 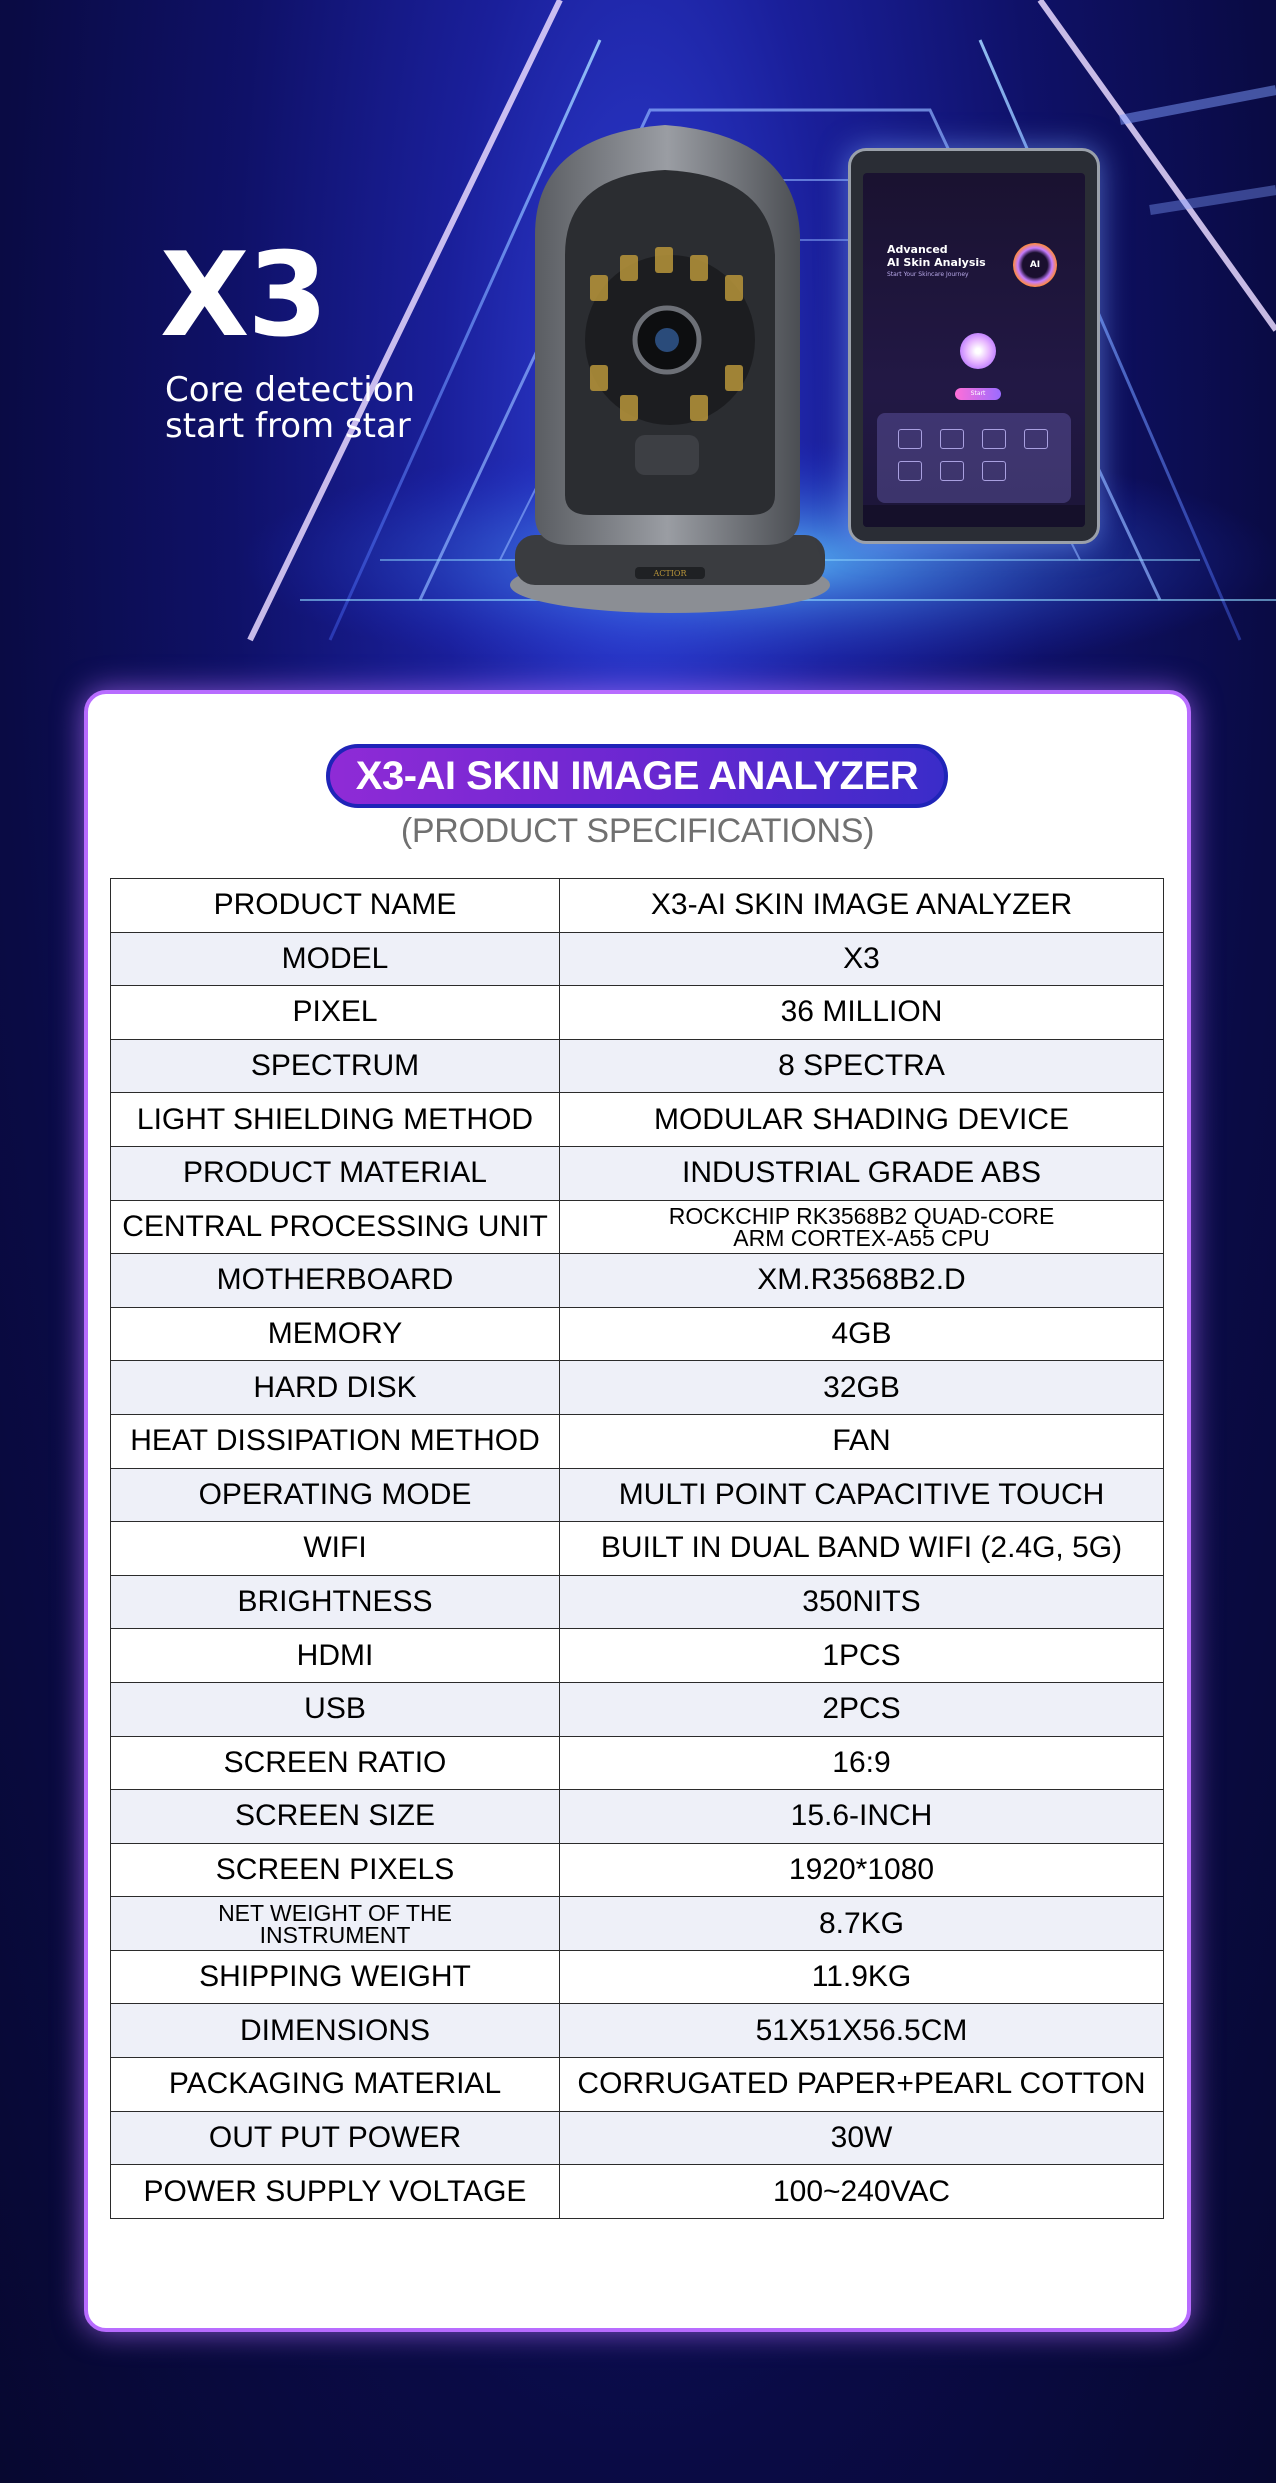 What do you see at coordinates (335, 2084) in the screenshot?
I see `spec-label: PACKAGING MATERIAL` at bounding box center [335, 2084].